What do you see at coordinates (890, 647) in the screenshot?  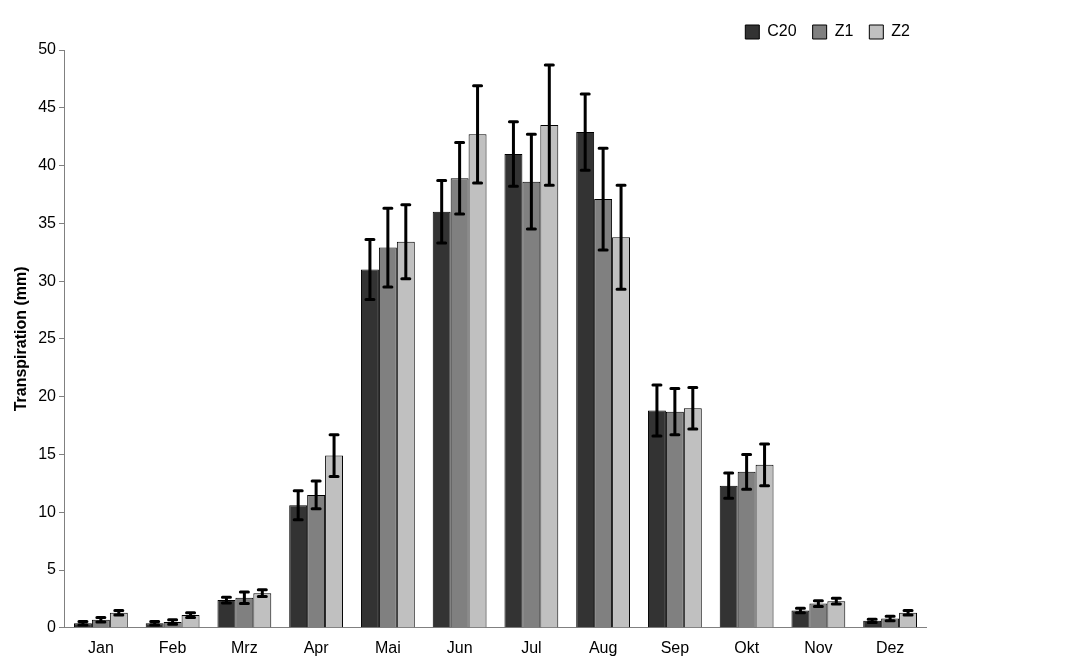 I see `x-tick-label: Dez` at bounding box center [890, 647].